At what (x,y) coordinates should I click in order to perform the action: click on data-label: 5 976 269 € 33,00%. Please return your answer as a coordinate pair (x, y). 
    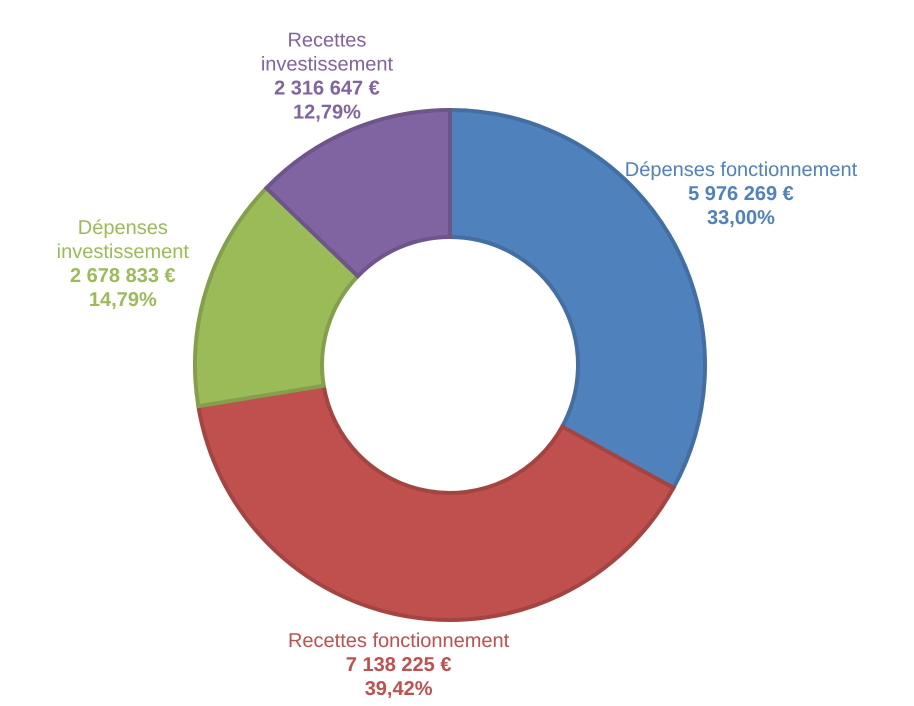
    Looking at the image, I should click on (741, 205).